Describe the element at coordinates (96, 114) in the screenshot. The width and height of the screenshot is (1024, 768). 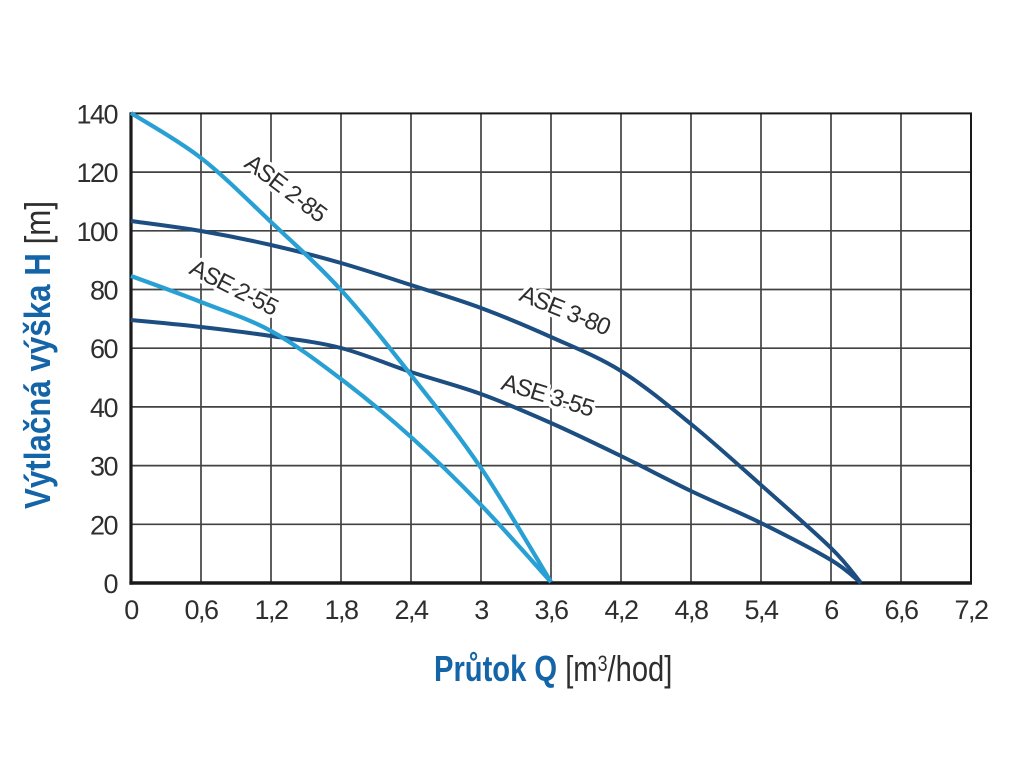
I see `svg-text: 140` at that location.